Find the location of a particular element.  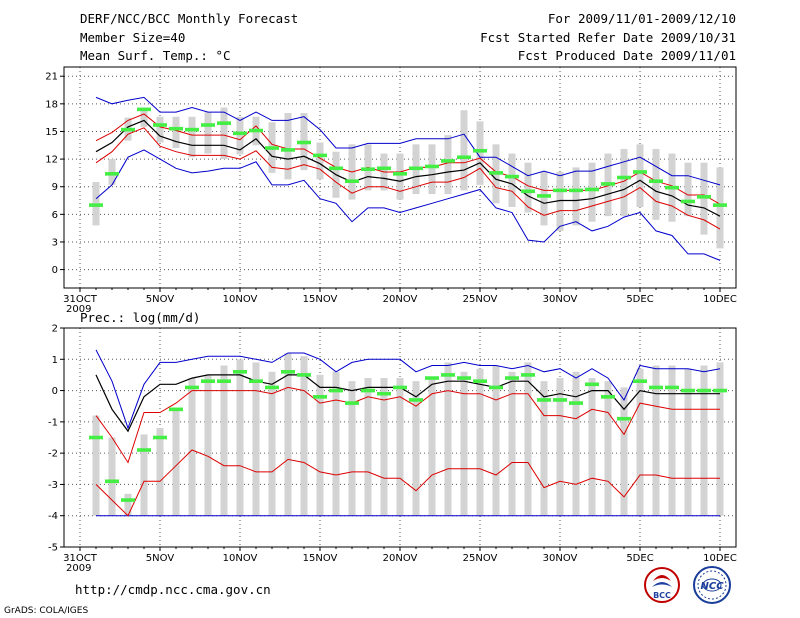

x-tick-label: 20NOV is located at coordinates (400, 558).